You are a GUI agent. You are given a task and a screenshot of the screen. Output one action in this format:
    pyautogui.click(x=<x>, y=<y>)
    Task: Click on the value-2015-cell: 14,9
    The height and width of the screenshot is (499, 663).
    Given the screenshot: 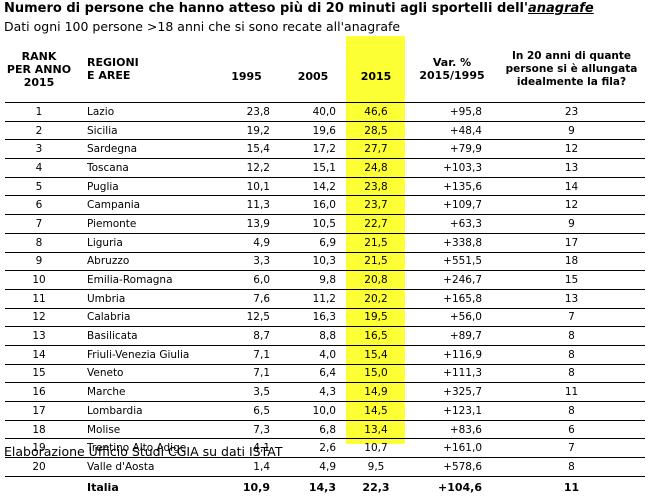 What is the action you would take?
    pyautogui.click(x=376, y=392)
    